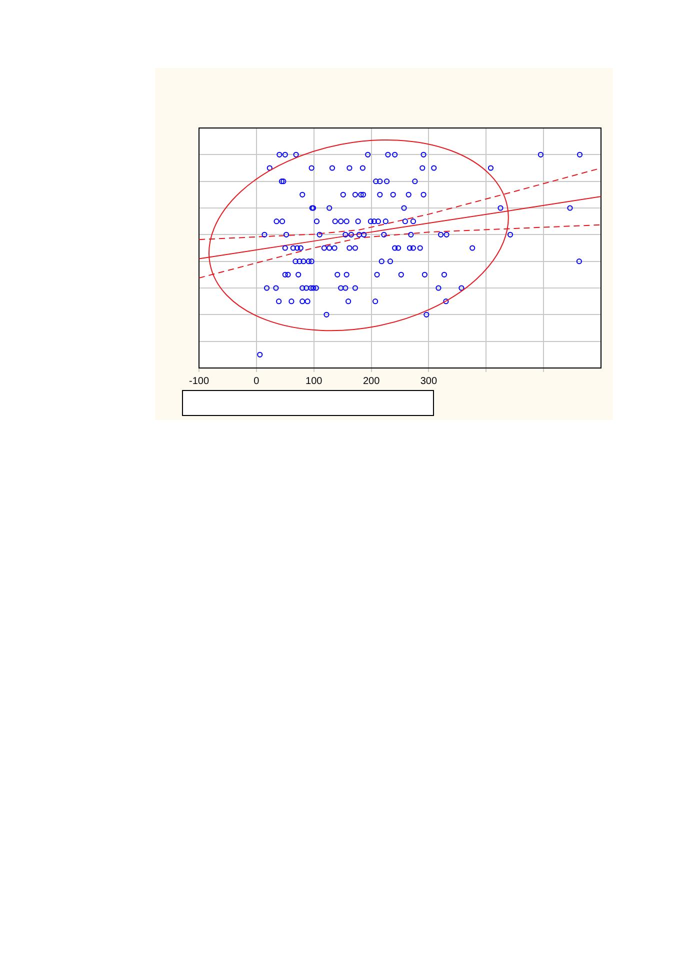 The image size is (678, 960). I want to click on x-tick-label: 0, so click(257, 381).